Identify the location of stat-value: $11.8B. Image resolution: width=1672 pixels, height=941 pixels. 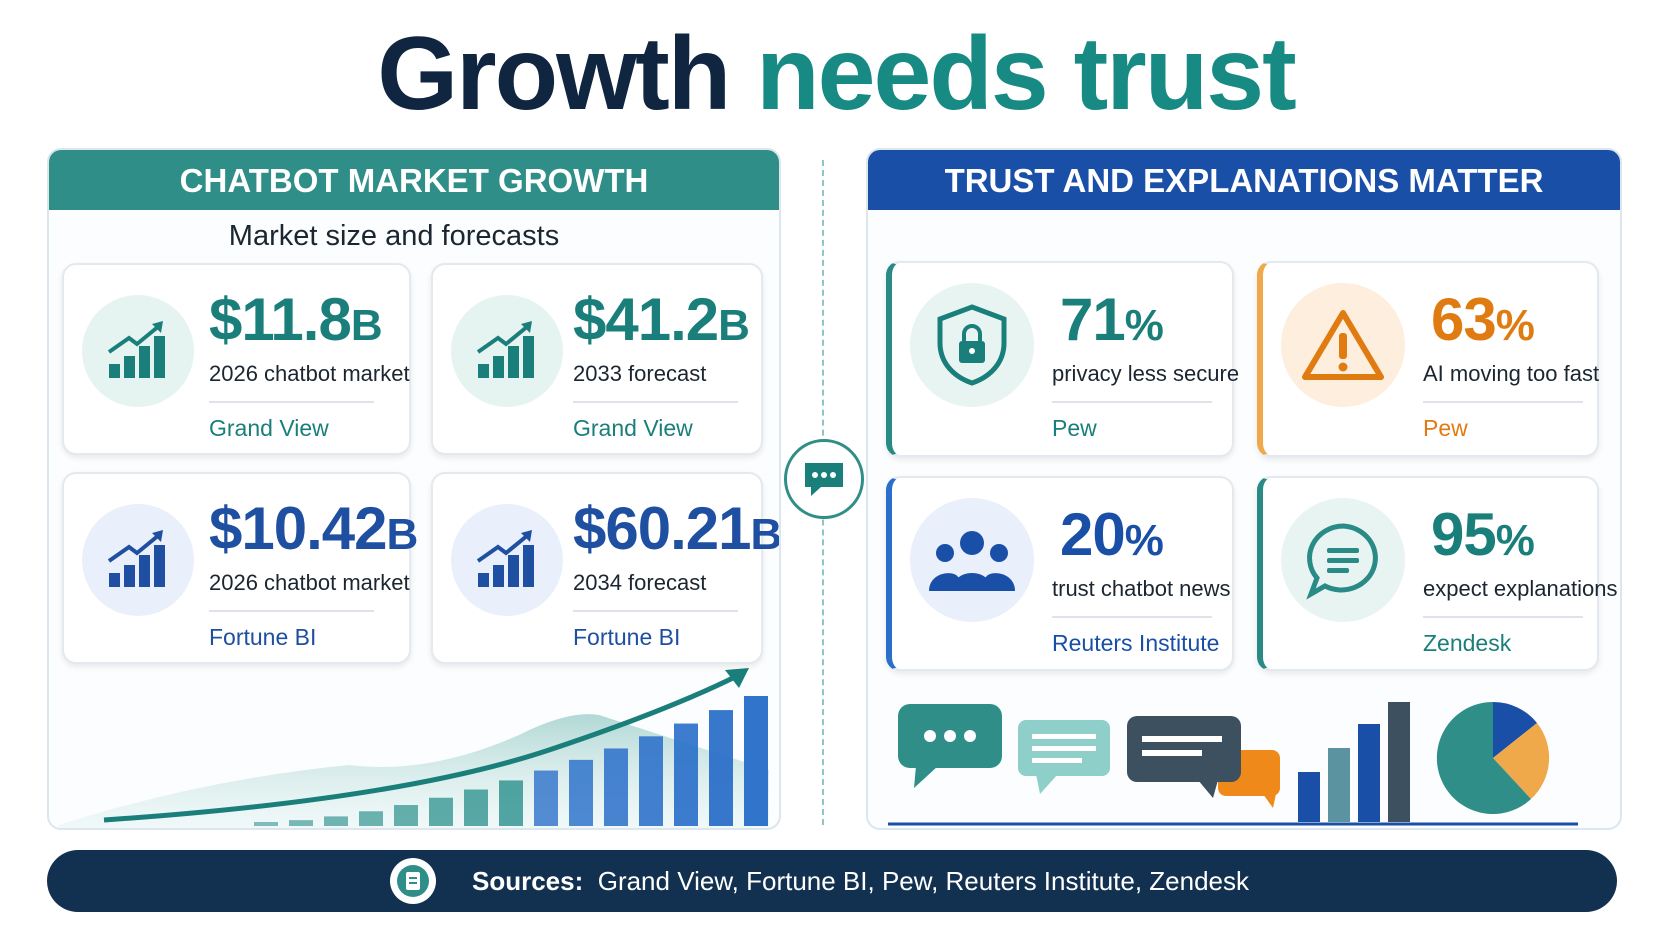
(296, 322).